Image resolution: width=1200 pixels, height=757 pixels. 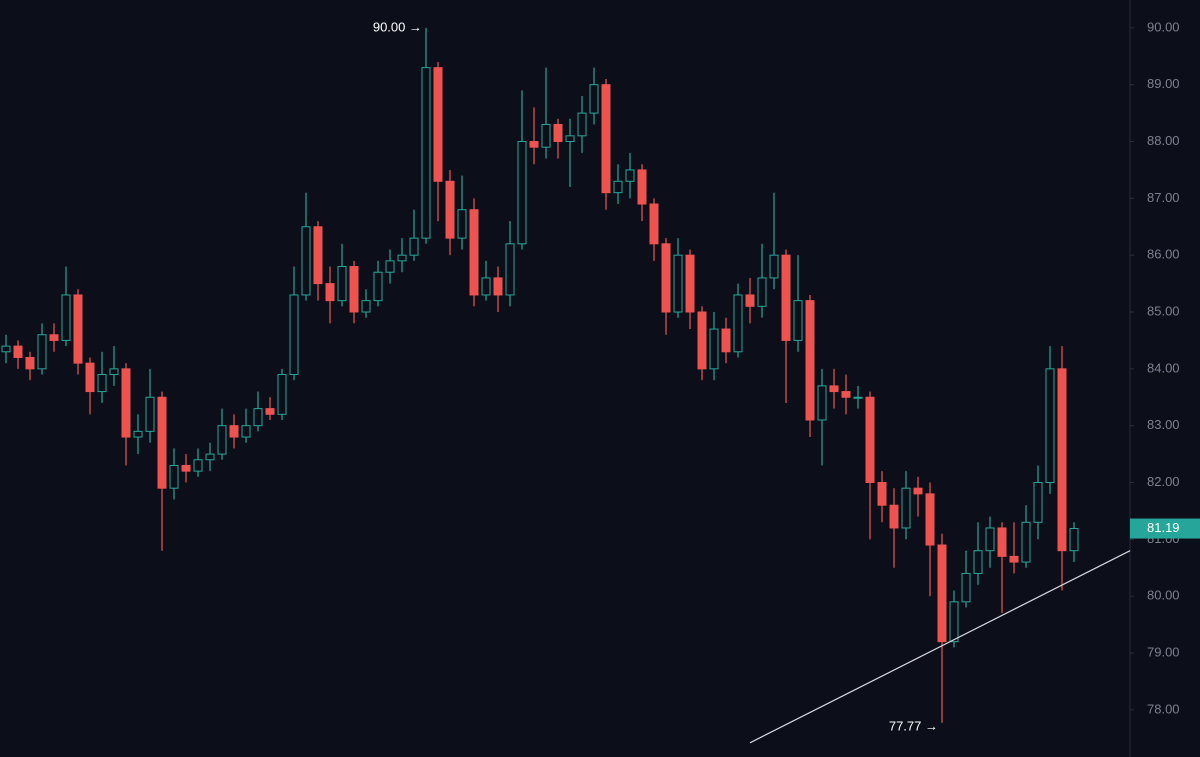 What do you see at coordinates (397, 26) in the screenshot?
I see `extreme-label: 90.00 →` at bounding box center [397, 26].